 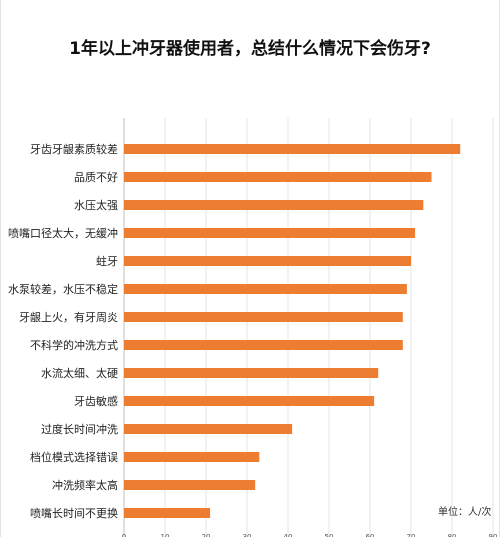 I want to click on category-label: 品质不好, so click(x=96, y=177).